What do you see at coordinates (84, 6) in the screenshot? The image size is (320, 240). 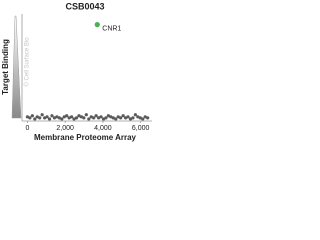 I see `chart-title: CSB0043` at bounding box center [84, 6].